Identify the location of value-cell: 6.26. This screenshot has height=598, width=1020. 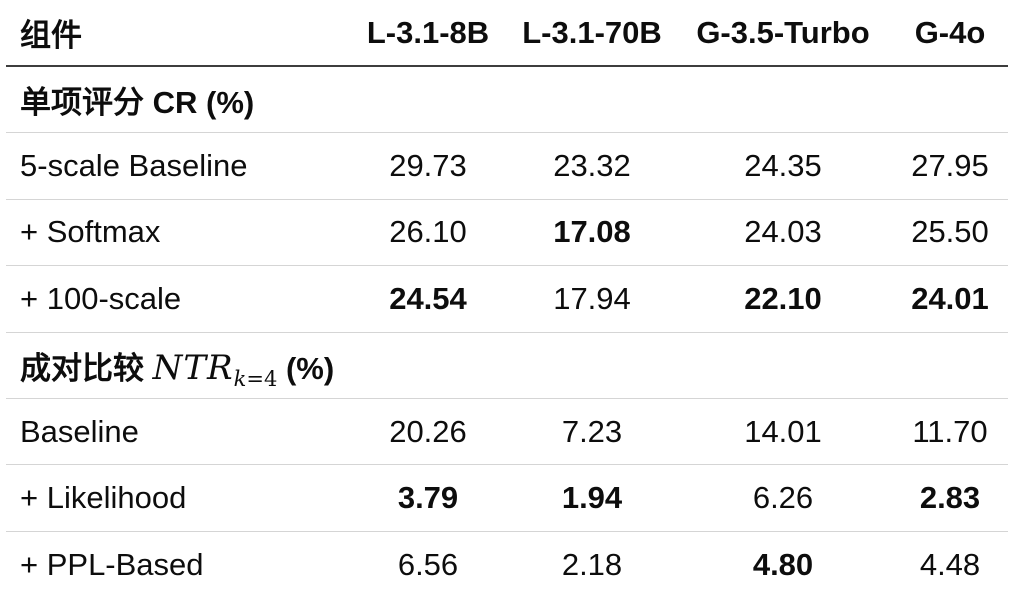
(783, 498).